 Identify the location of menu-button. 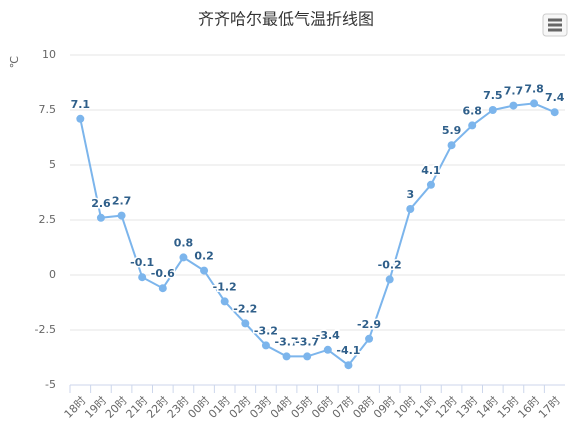
(555, 25).